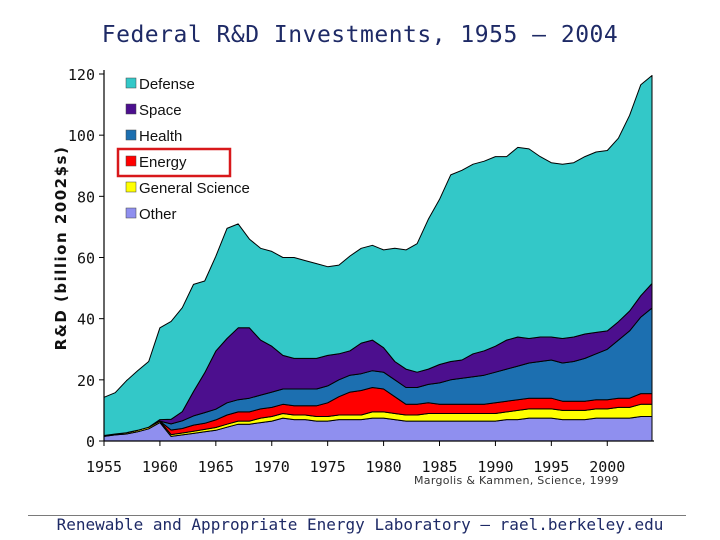  I want to click on legend-swatch-space, so click(131, 109).